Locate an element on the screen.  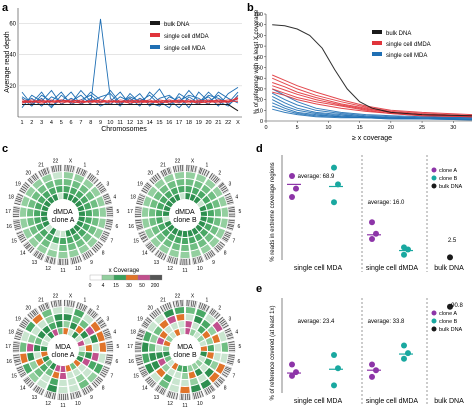
panel-a-xtick-label: X is located at coordinates (238, 123).